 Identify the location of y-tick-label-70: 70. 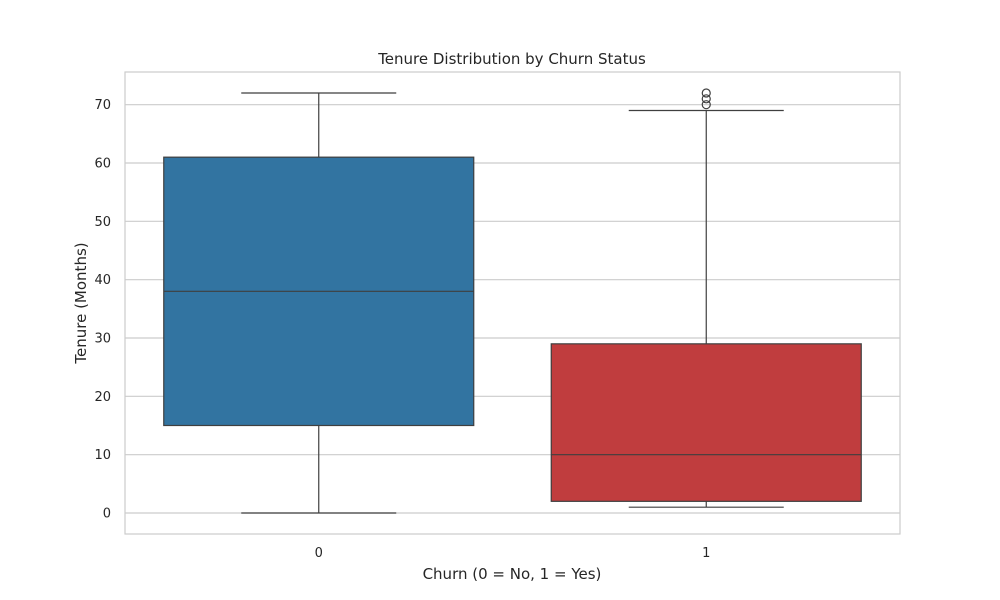
(102, 105).